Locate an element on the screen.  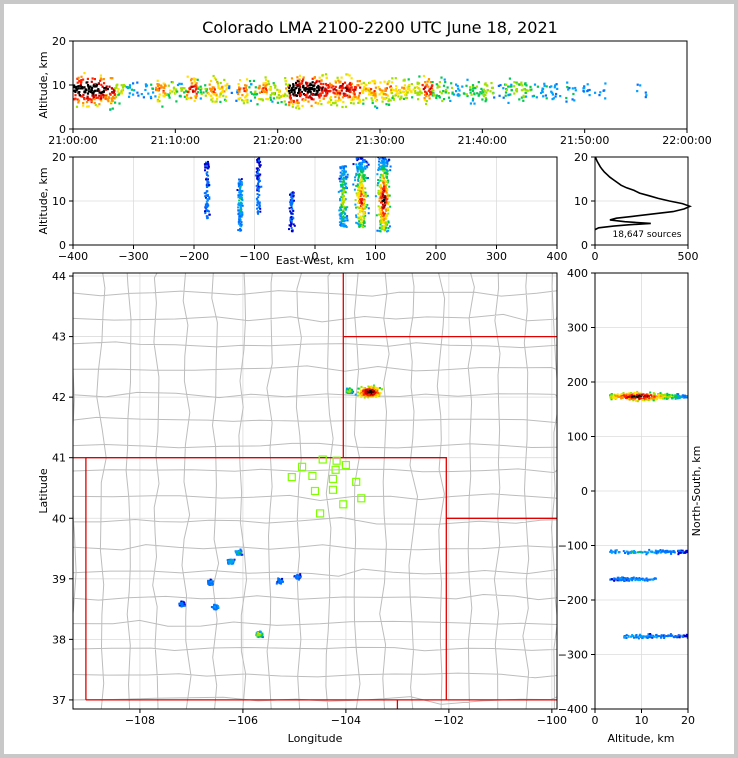
ns-height-xlabel: Altitude, km is located at coordinates (640, 738).